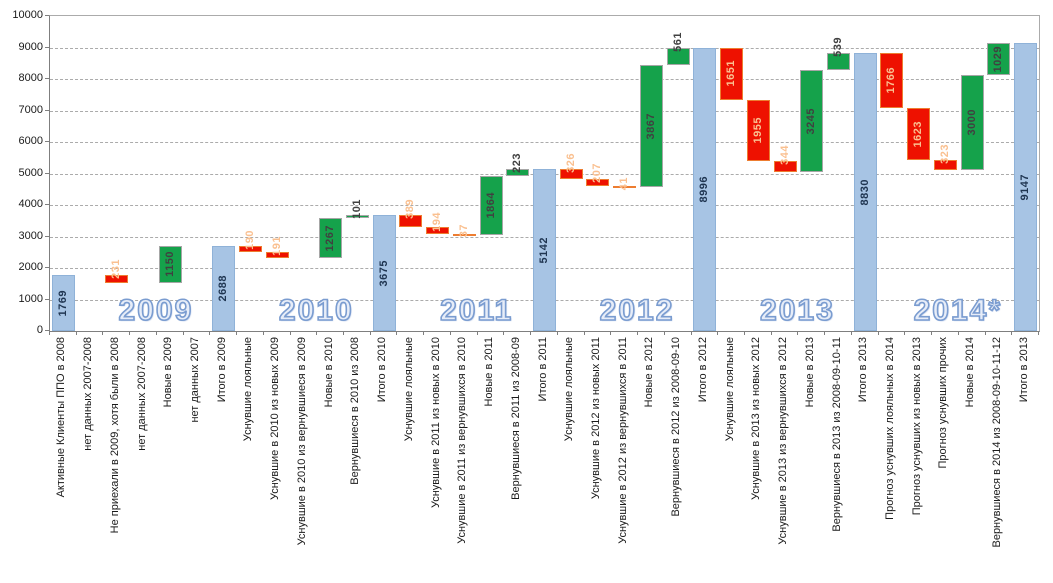 The width and height of the screenshot is (1053, 583). I want to click on bar-value-label: 1955, so click(757, 130).